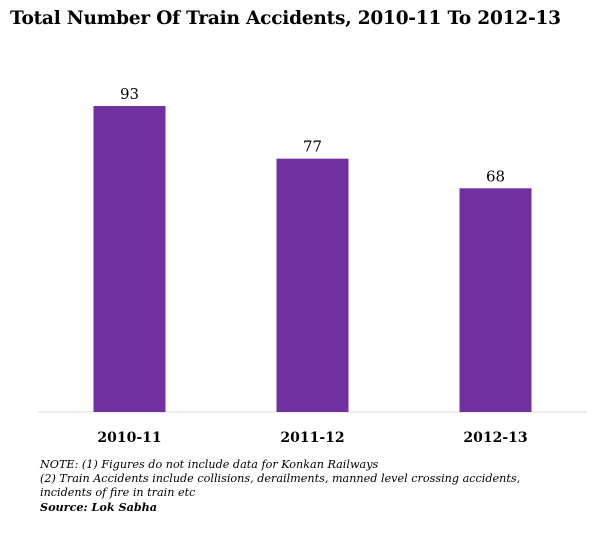  Describe the element at coordinates (118, 492) in the screenshot. I see `note-line-3: incidents of fire in train etc` at that location.